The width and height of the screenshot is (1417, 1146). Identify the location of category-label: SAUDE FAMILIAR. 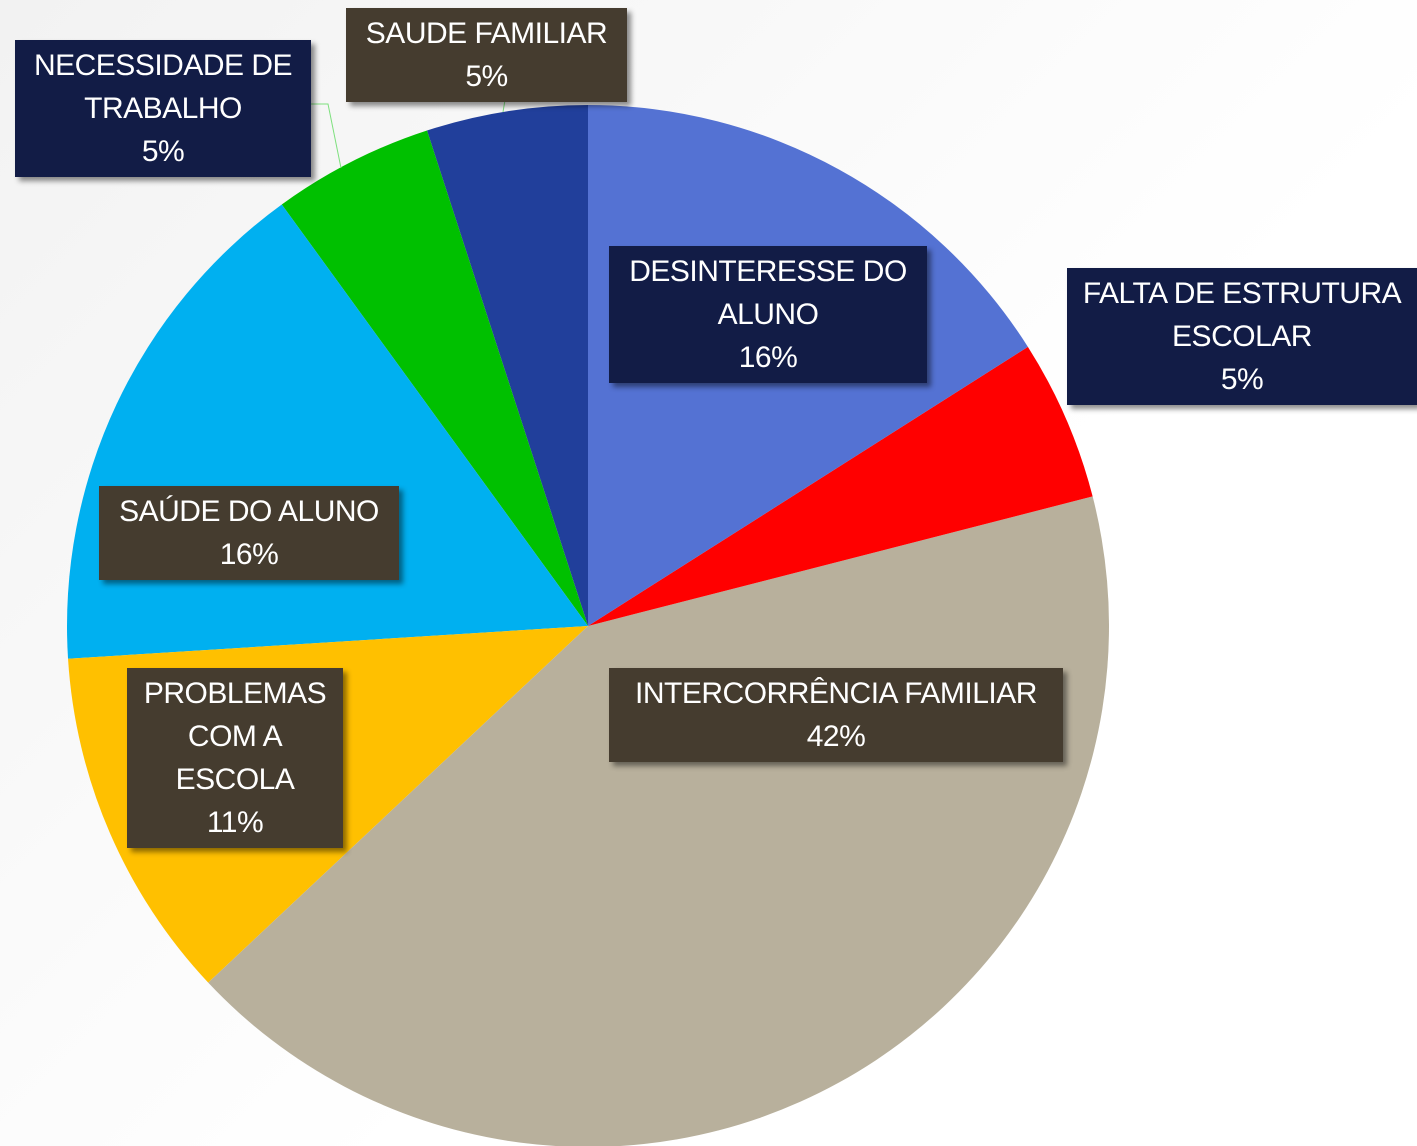
(486, 33).